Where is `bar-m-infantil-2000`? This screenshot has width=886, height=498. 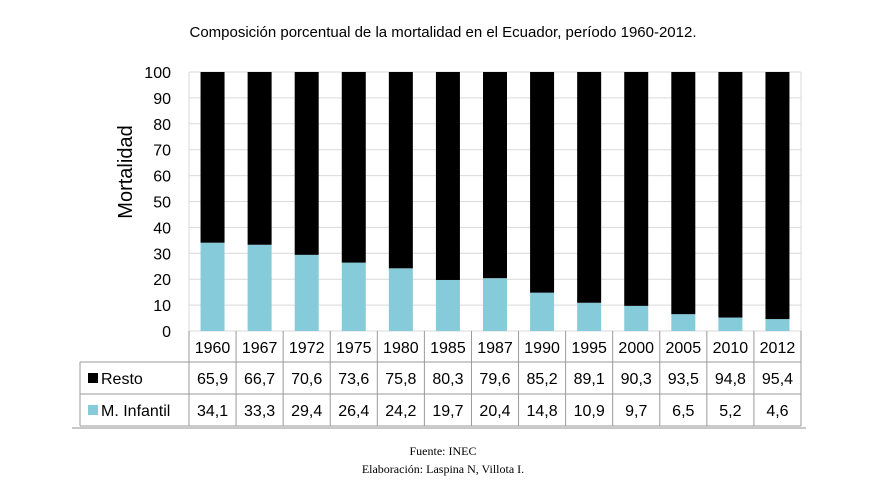 bar-m-infantil-2000 is located at coordinates (636, 318).